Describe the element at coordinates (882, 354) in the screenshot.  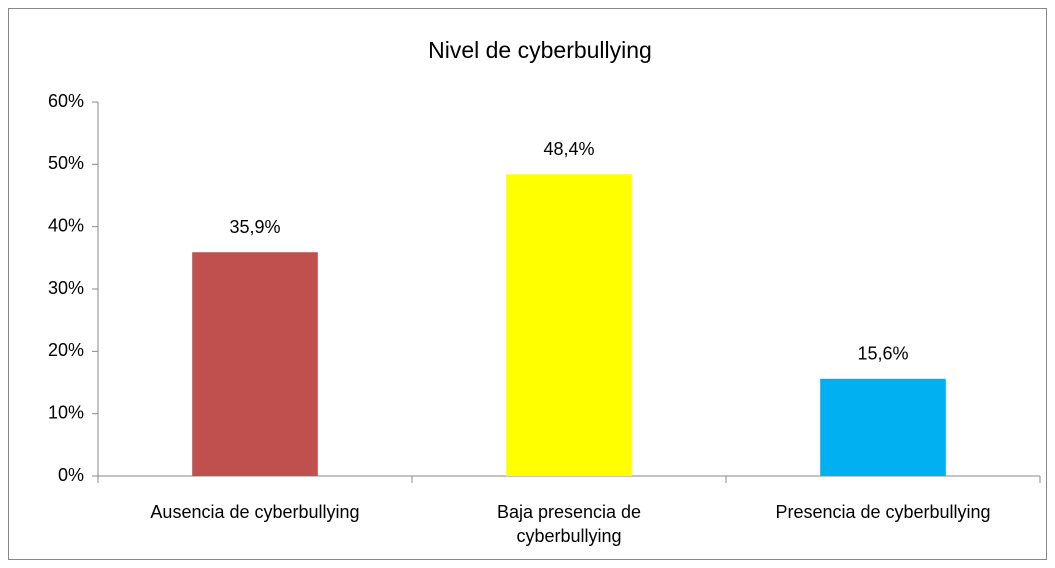
I see `value-label: 15,6%` at that location.